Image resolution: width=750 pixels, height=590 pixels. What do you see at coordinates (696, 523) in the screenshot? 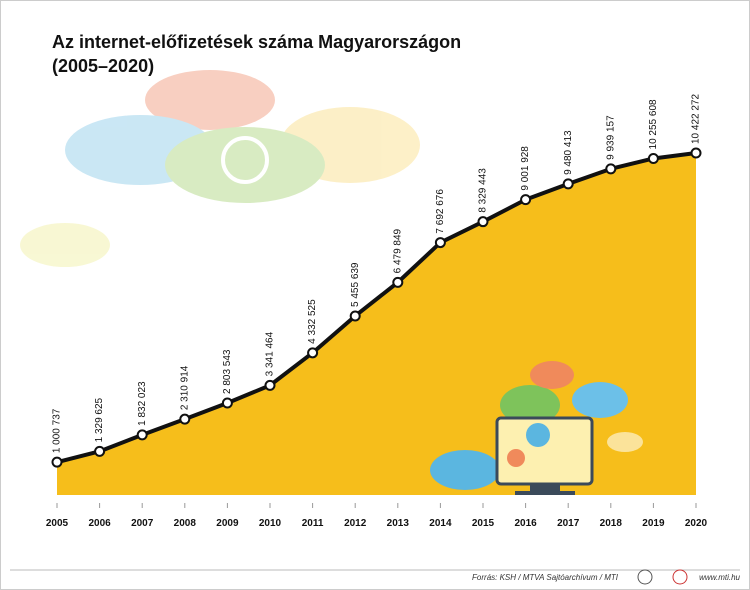
I see `x-tick-label: 2020` at bounding box center [696, 523].